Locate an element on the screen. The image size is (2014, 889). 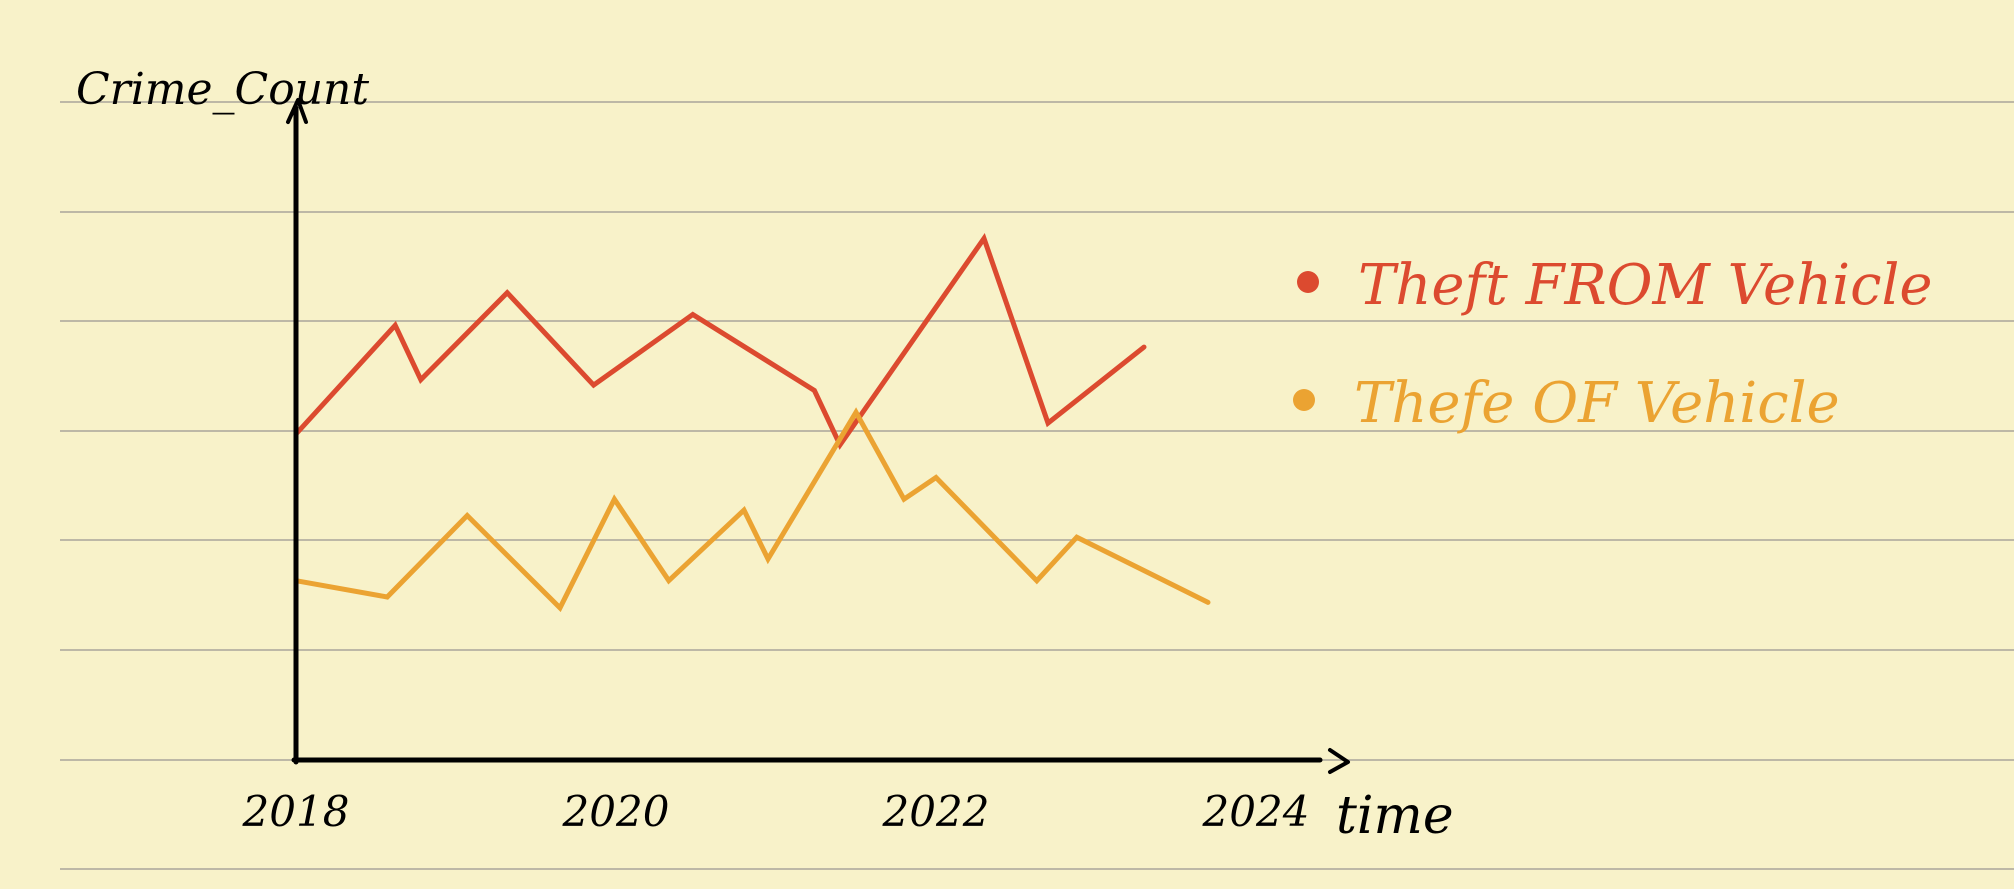
legend-label: Thefe OF Vehicle is located at coordinates (1597, 403).